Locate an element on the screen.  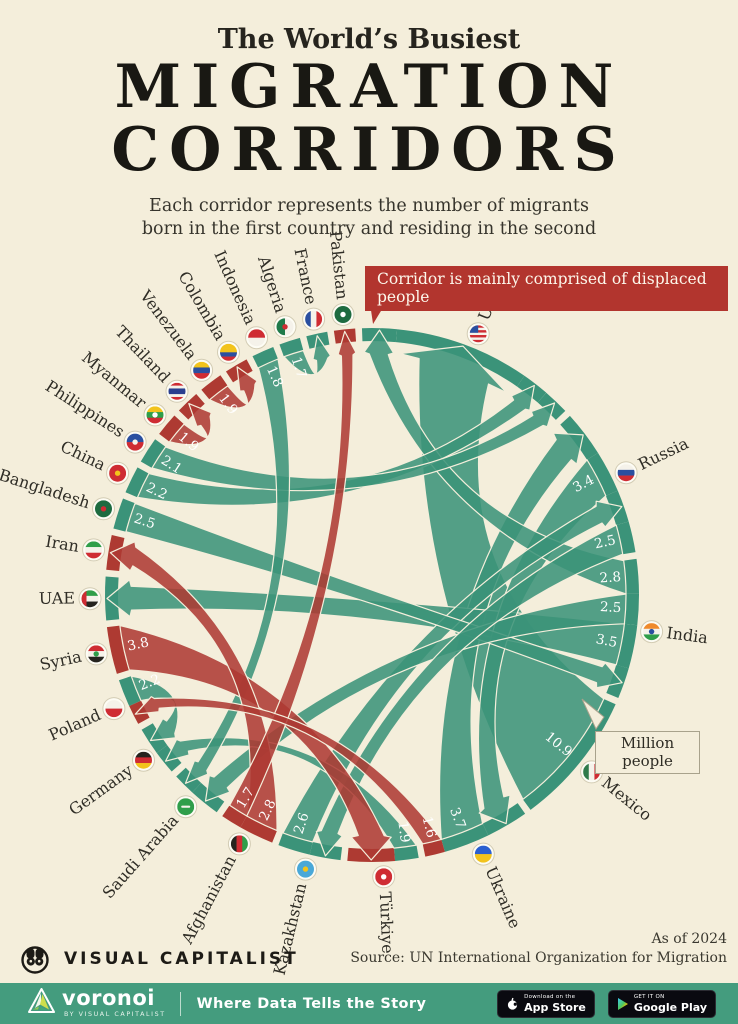
flag-icon-Iran is located at coordinates (94, 550).